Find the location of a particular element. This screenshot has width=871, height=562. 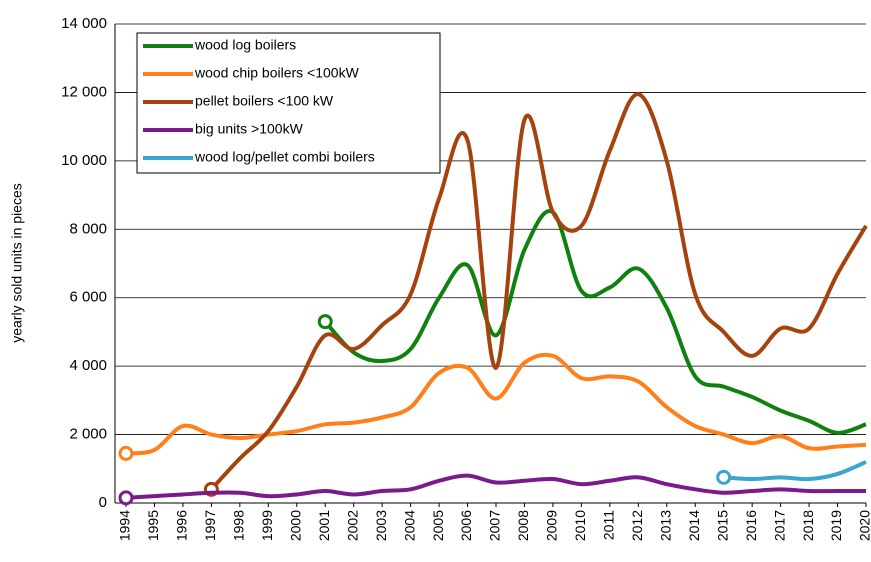

x-tick-label: 1994 is located at coordinates (125, 525).